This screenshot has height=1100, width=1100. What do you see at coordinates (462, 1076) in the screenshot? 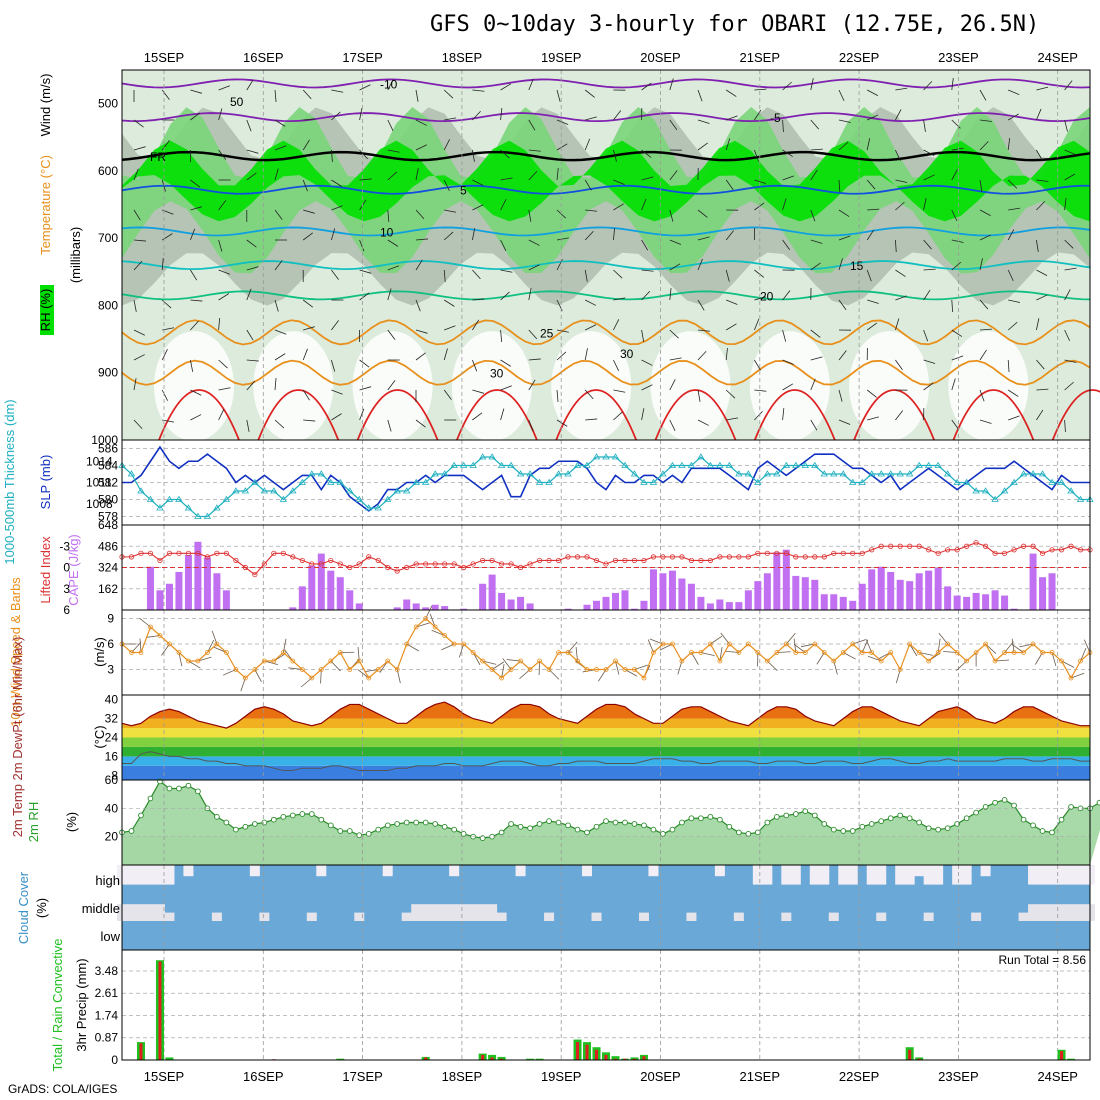
I see `date-label-bottom: 18SEP` at bounding box center [462, 1076].